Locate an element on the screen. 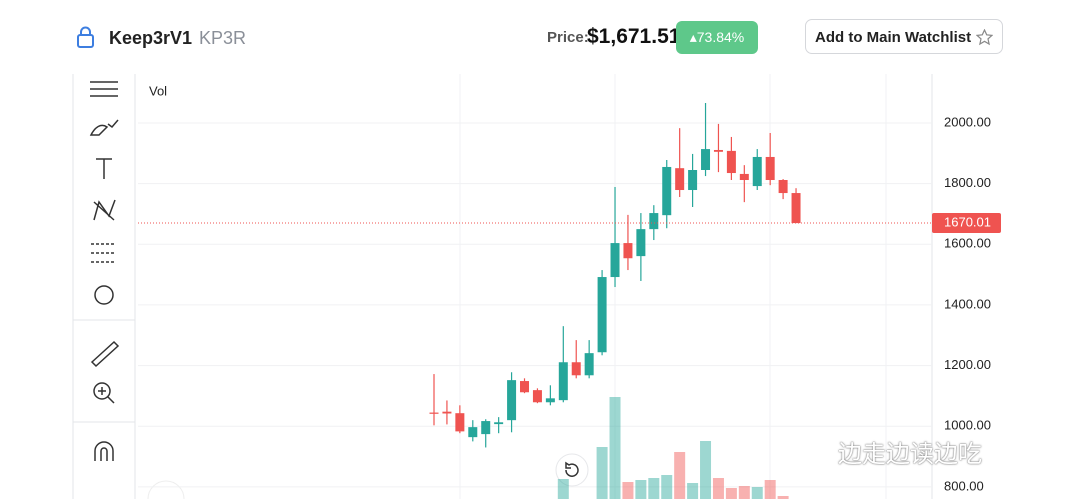 This screenshot has height=499, width=1080. y-tick-label: 1800.00 is located at coordinates (967, 182).